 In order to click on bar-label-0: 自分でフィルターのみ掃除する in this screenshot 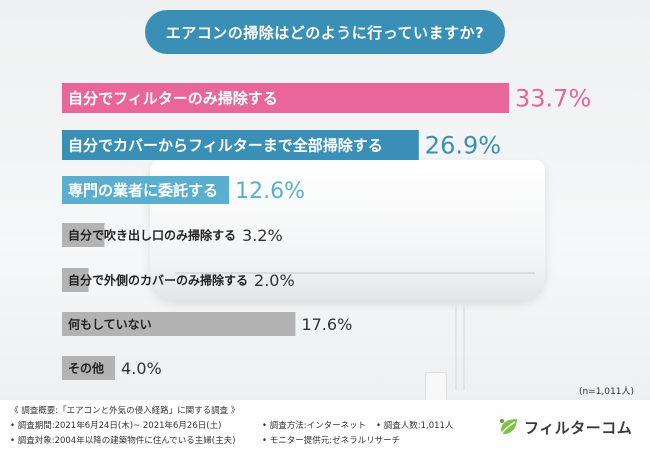, I will do `click(173, 98)`.